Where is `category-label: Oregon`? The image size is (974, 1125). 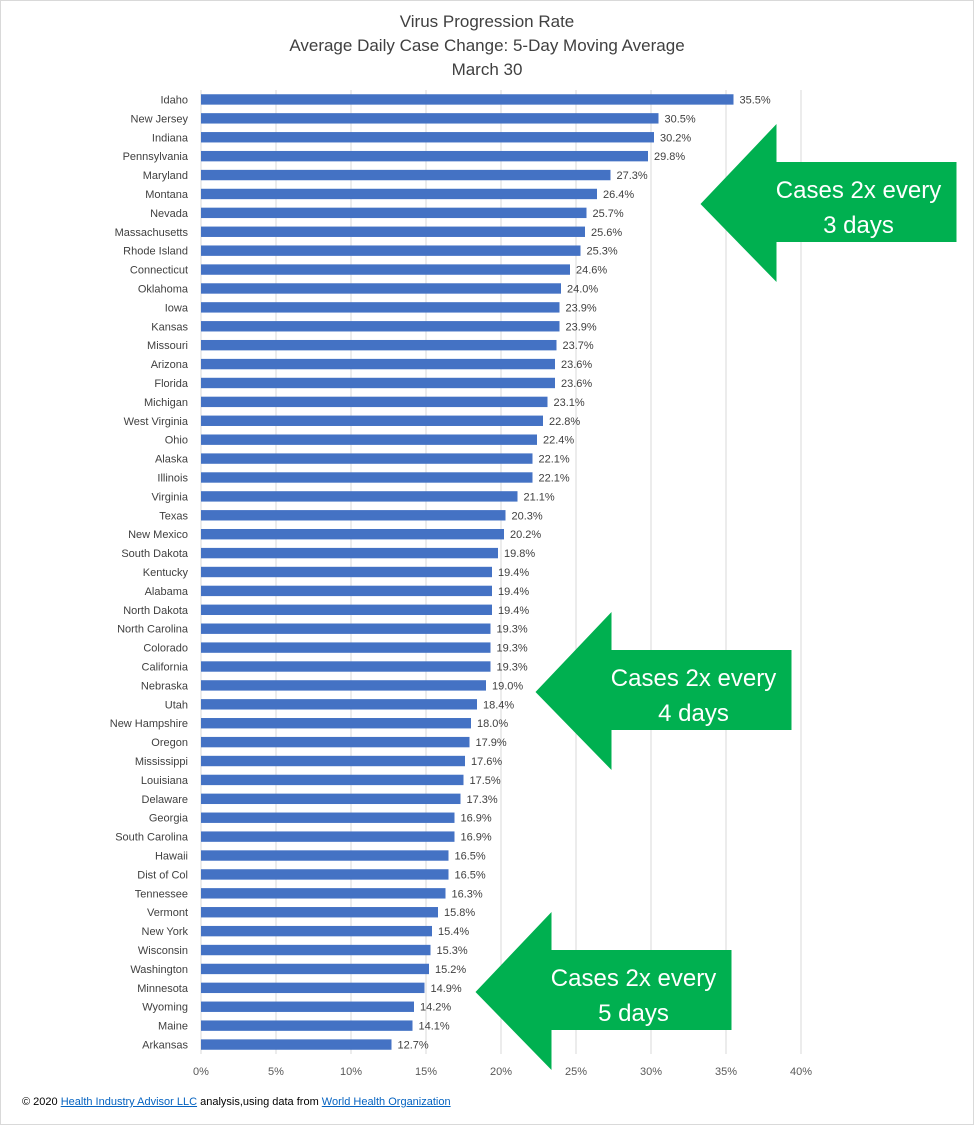
category-label: Oregon is located at coordinates (169, 743).